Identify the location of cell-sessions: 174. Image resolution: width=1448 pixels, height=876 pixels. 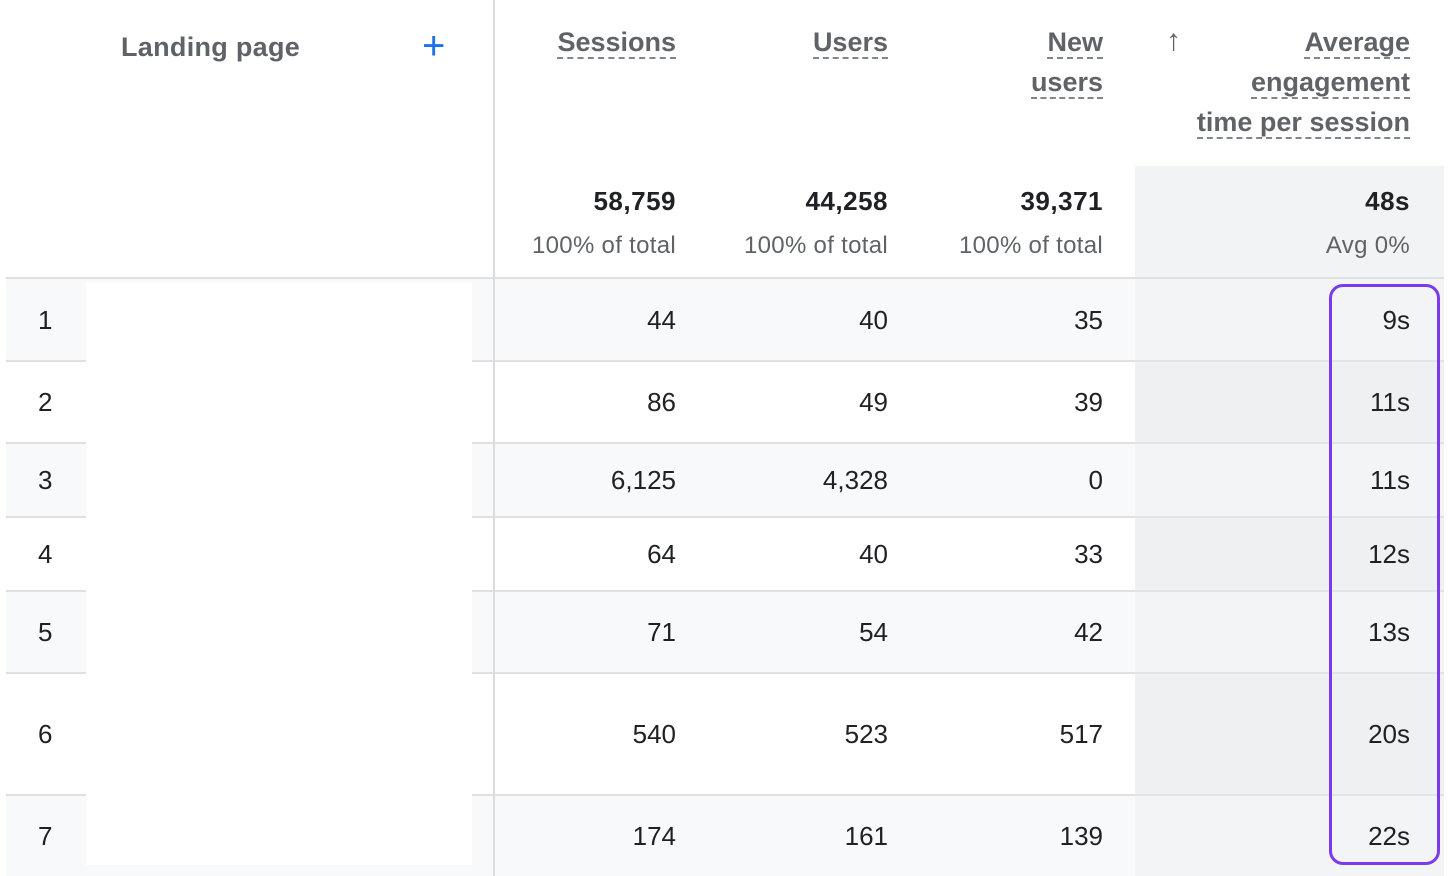
(654, 836).